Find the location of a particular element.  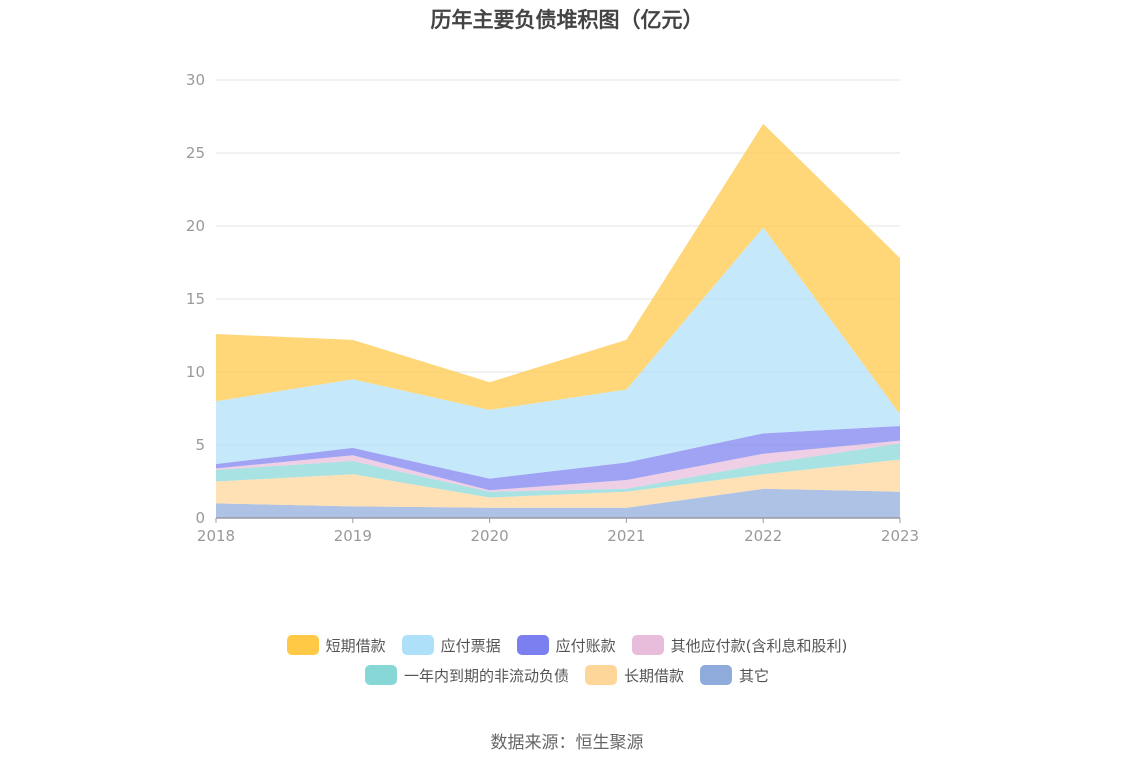

legend-item-long-term-loan: 长期借款 is located at coordinates (634, 675).